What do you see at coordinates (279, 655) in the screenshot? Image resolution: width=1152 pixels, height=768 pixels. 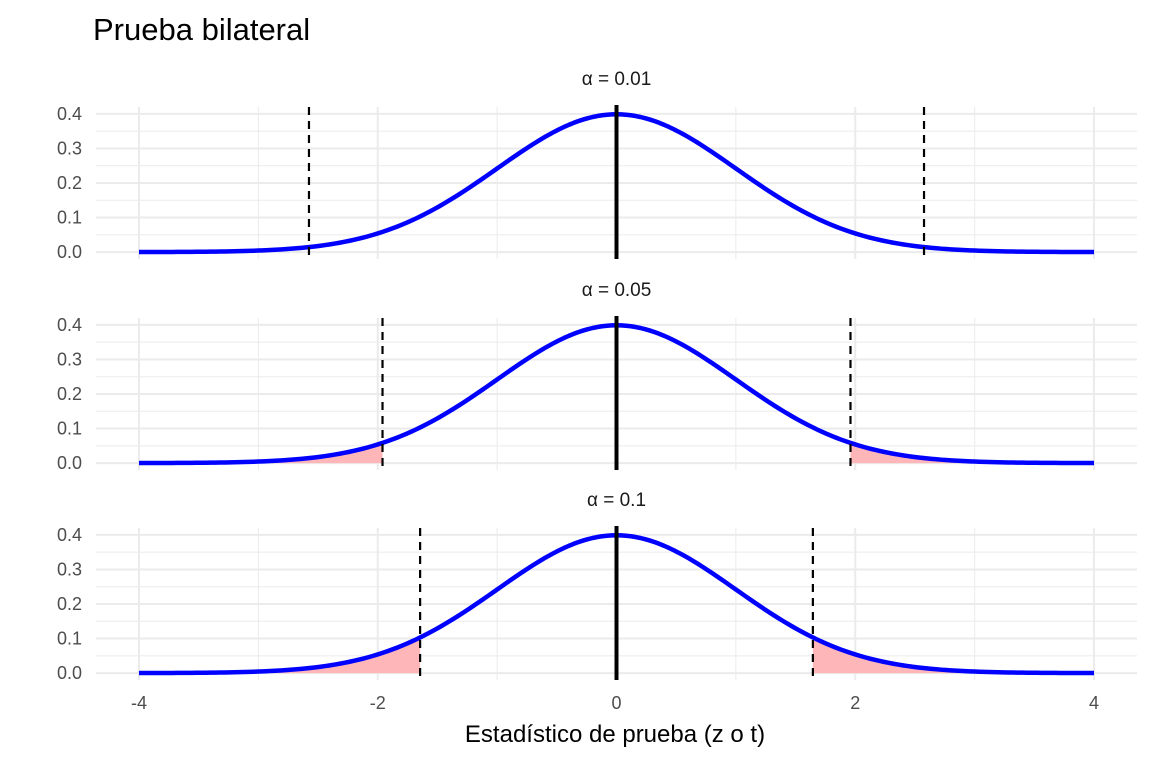 I see `rejection-region-left` at bounding box center [279, 655].